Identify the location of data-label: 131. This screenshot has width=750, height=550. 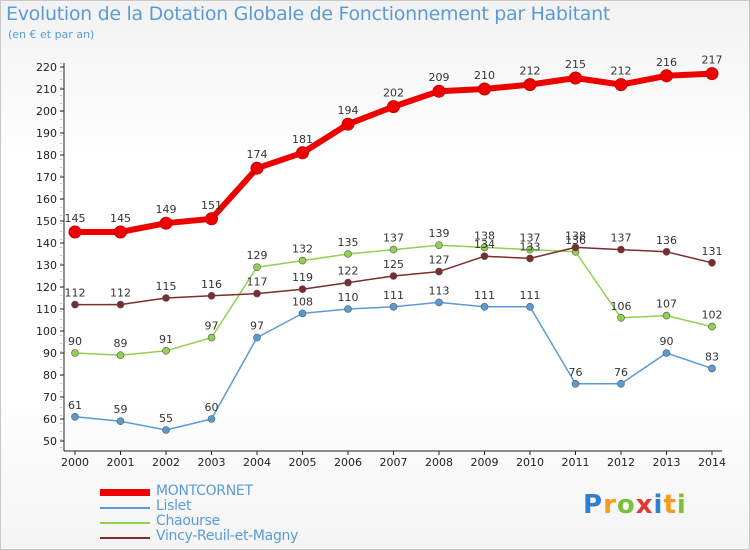
(712, 251).